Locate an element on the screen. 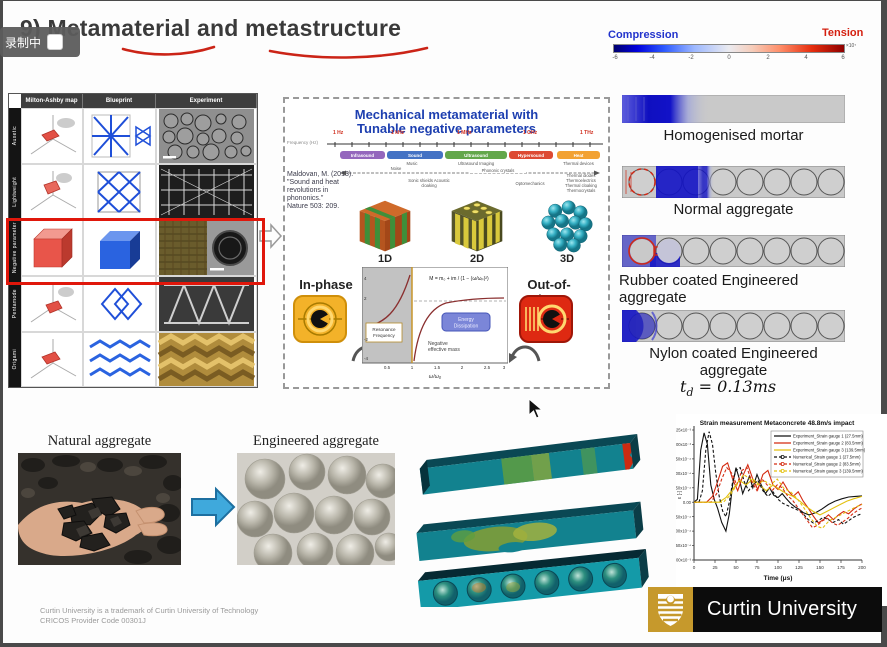  cube-2d is located at coordinates (477, 226).